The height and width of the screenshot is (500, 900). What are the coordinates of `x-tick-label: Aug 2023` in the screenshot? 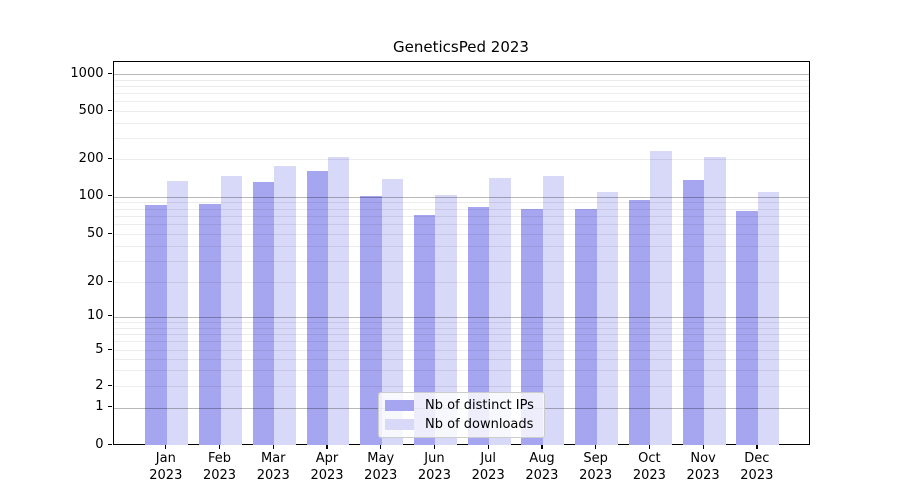 It's located at (542, 467).